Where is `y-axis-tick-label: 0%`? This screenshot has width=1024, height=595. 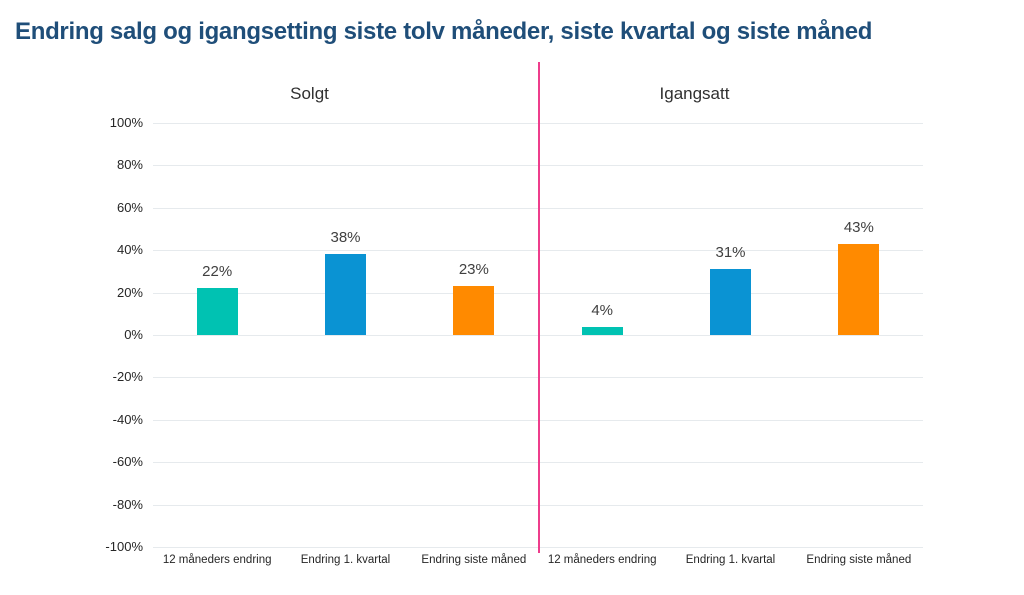 y-axis-tick-label: 0% is located at coordinates (133, 334).